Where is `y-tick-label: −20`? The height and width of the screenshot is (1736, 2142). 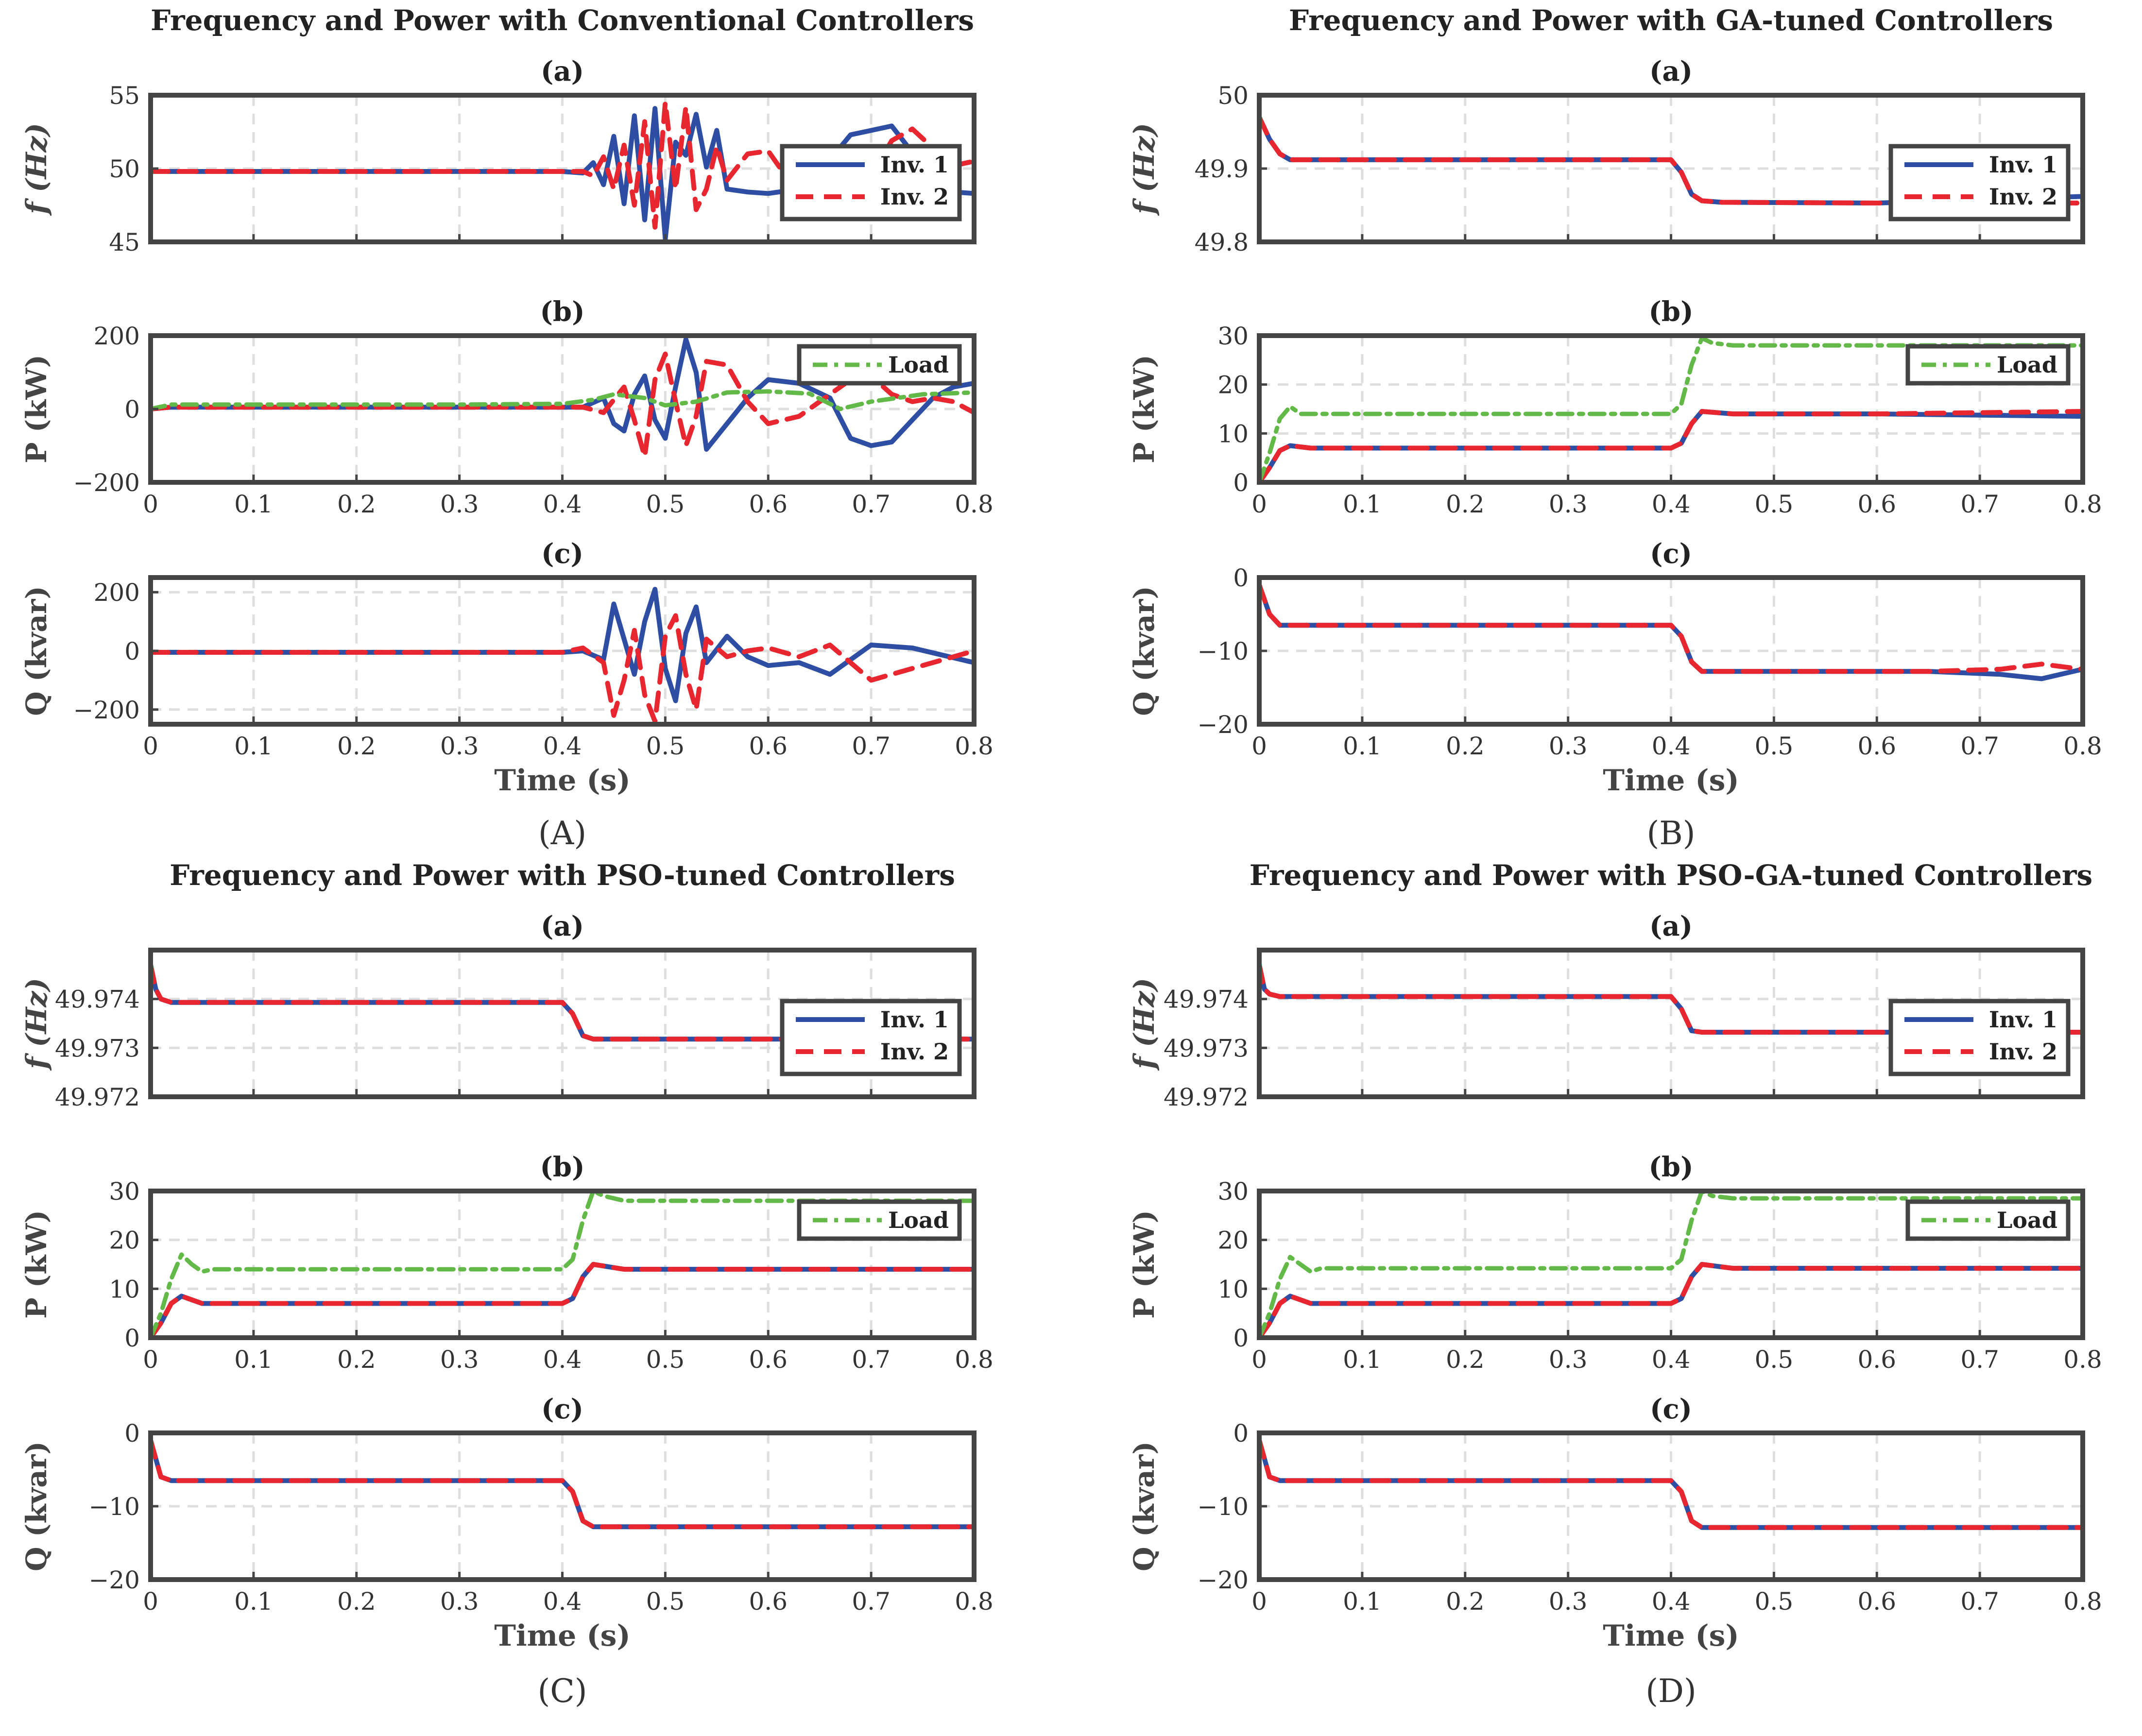
y-tick-label: −20 is located at coordinates (1223, 1580).